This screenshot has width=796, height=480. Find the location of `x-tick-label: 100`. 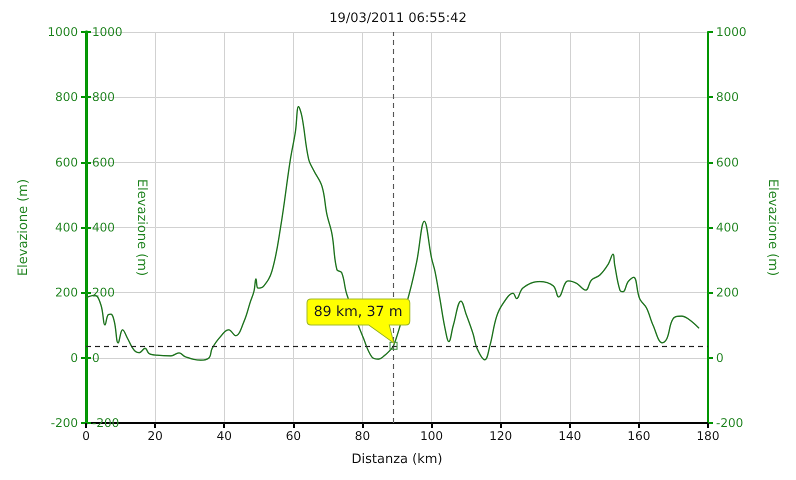

x-tick-label: 100 is located at coordinates (432, 436).